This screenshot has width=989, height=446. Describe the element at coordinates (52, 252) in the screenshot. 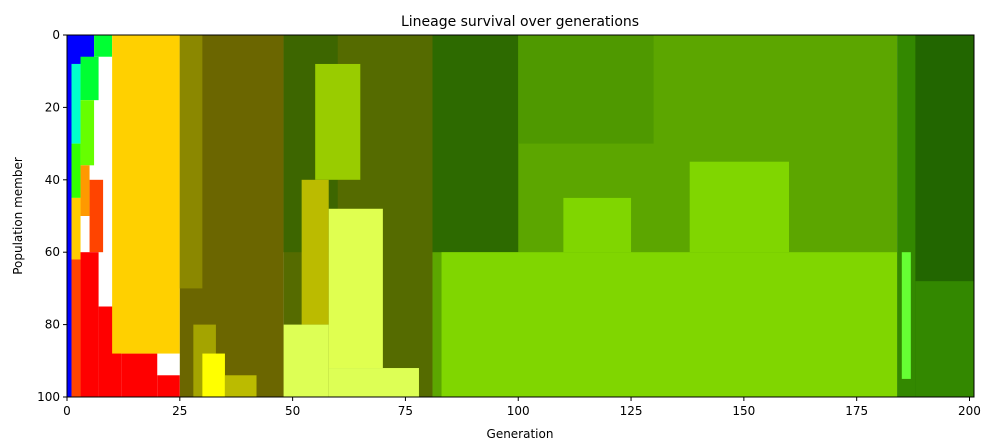

I see `y-tick-label-3: 60` at that location.